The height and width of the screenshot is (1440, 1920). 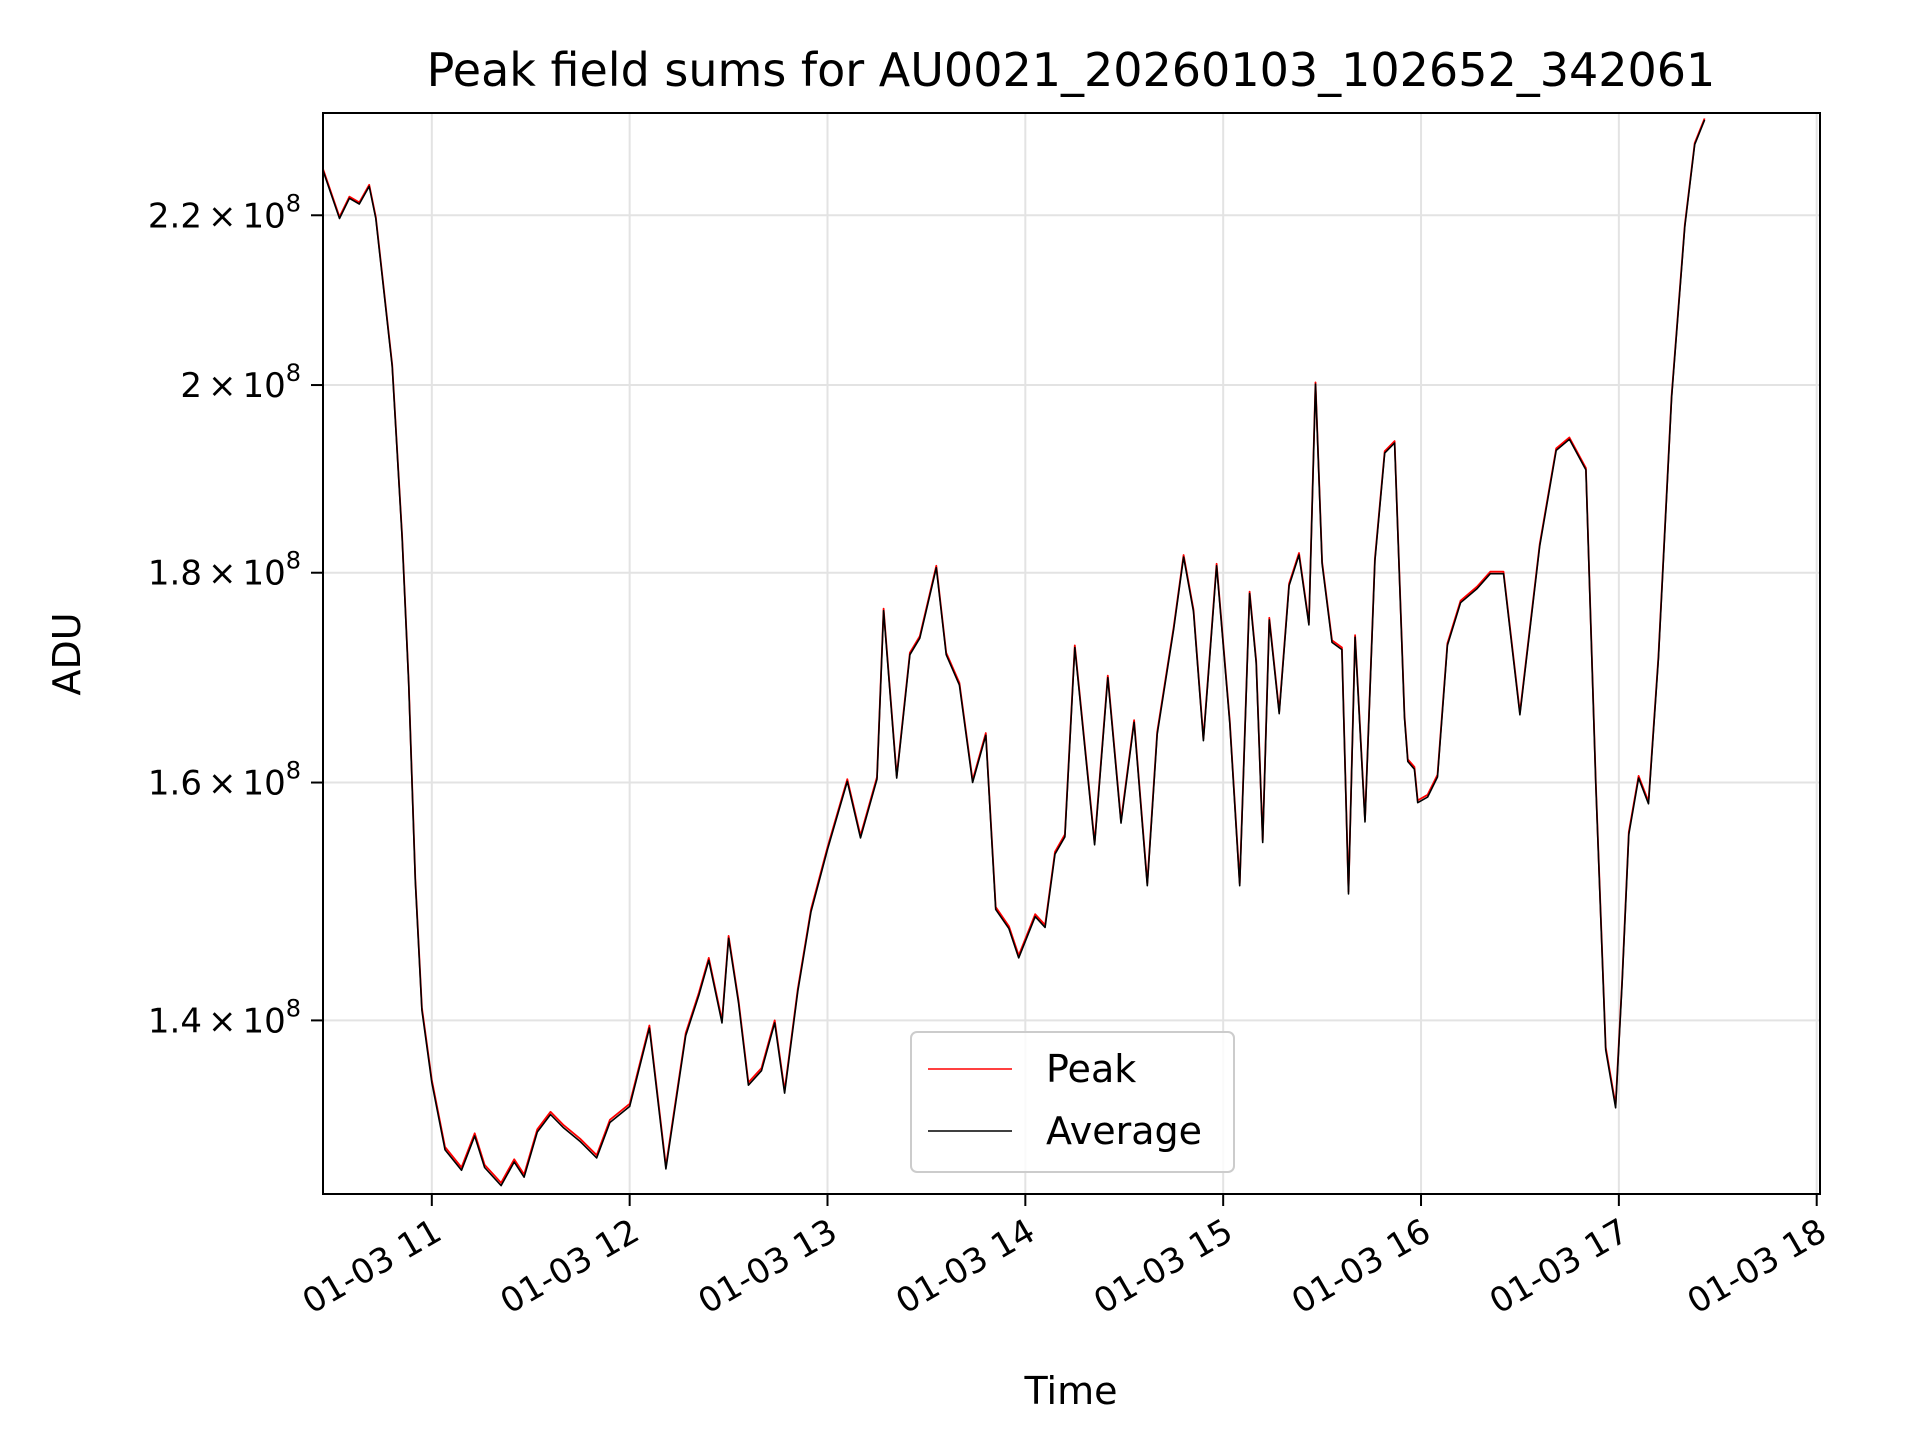 I want to click on y-tick-label: 2 × 10⁸, so click(x=240, y=382).